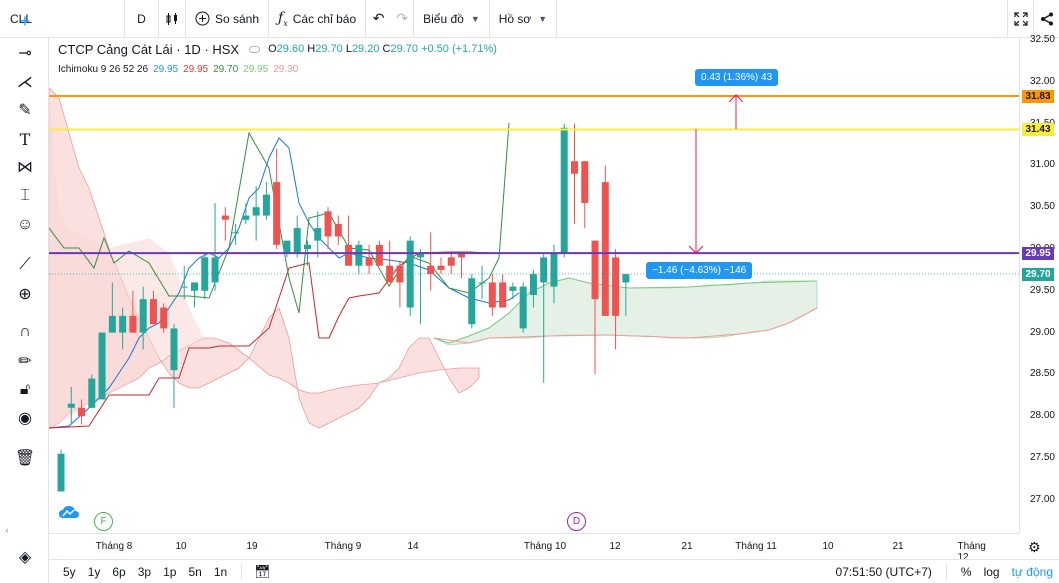  I want to click on collapse-toolbar-button: ‹, so click(7, 530).